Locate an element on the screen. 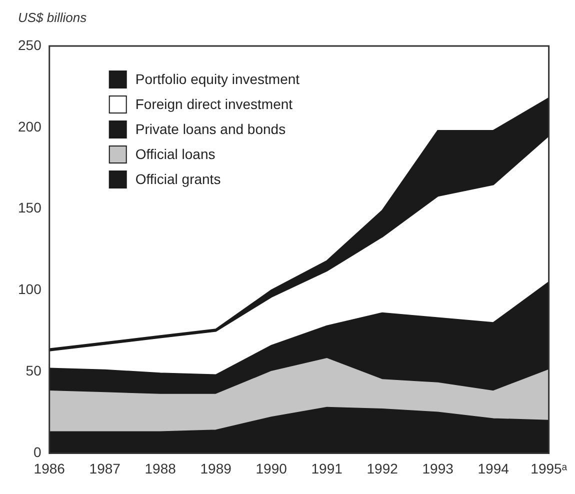 Image resolution: width=575 pixels, height=494 pixels. y-axis-title: US$ billions is located at coordinates (52, 17).